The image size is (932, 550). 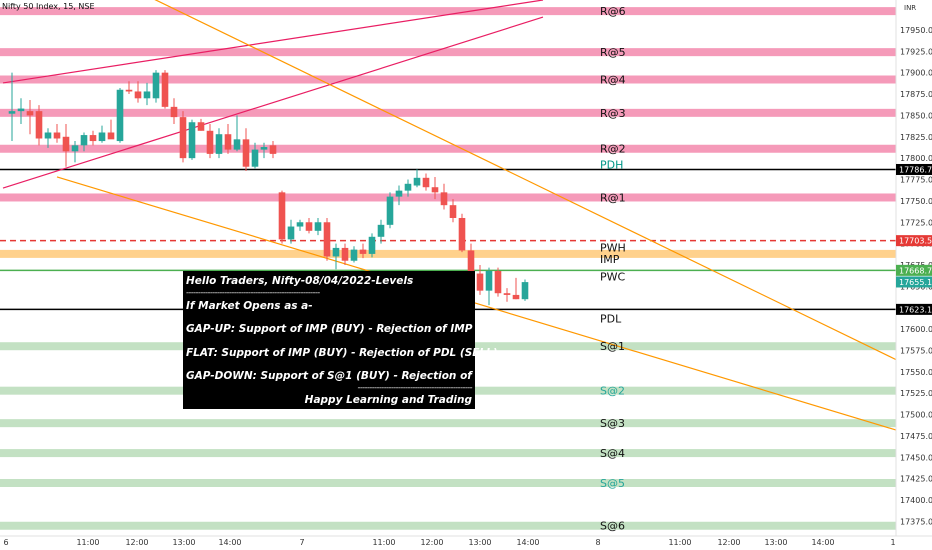 I want to click on y-tick-label: 17400.00, so click(x=916, y=500).